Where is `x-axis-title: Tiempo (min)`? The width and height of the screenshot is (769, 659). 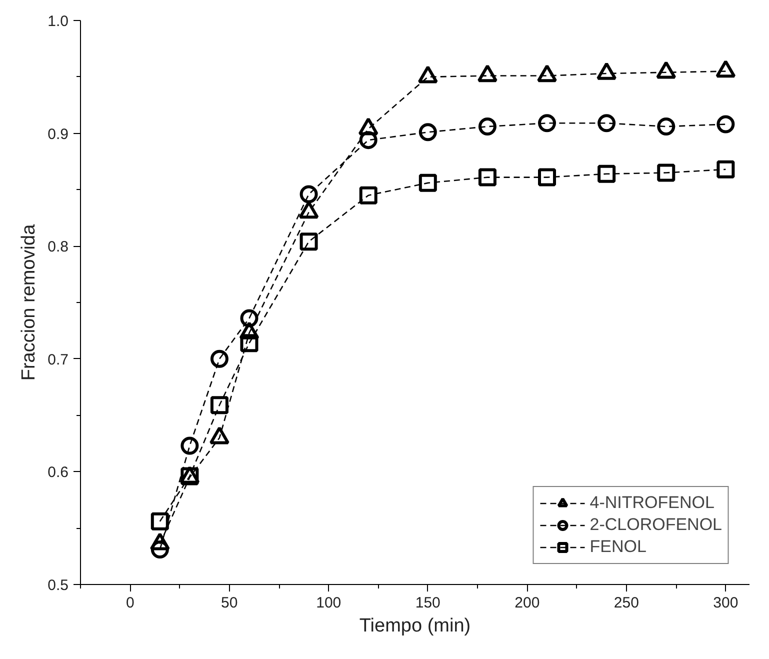 x-axis-title: Tiempo (min) is located at coordinates (415, 626).